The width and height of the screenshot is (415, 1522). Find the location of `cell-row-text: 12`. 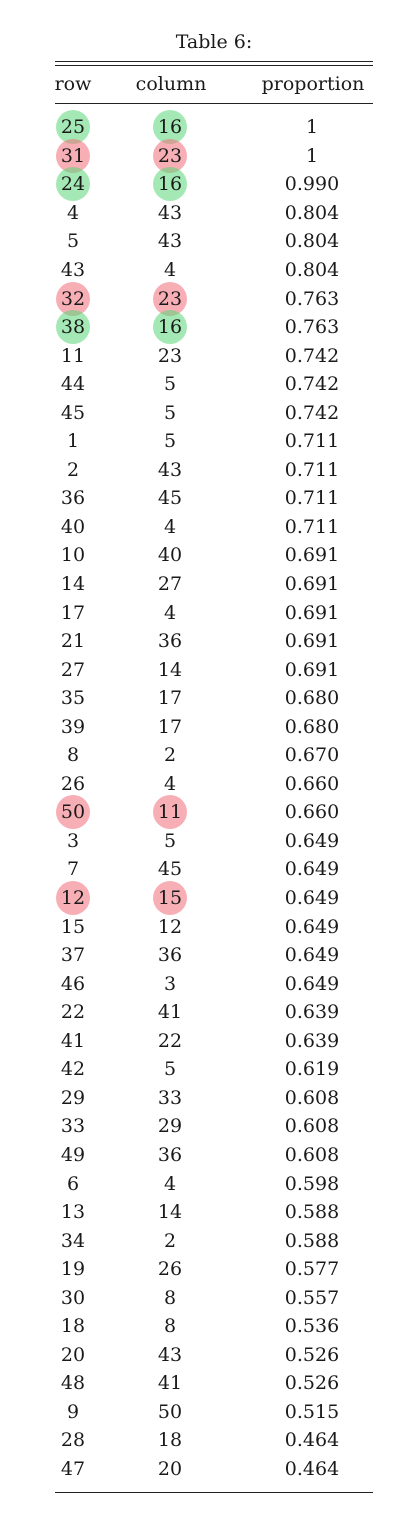

cell-row-text: 12 is located at coordinates (73, 898).